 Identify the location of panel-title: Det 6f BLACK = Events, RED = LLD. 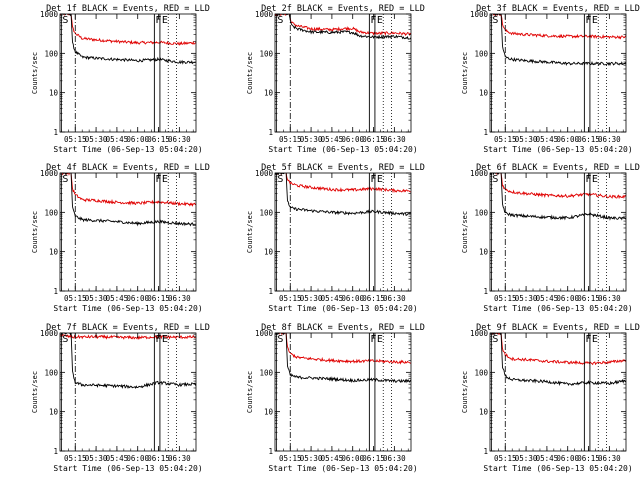
(558, 168).